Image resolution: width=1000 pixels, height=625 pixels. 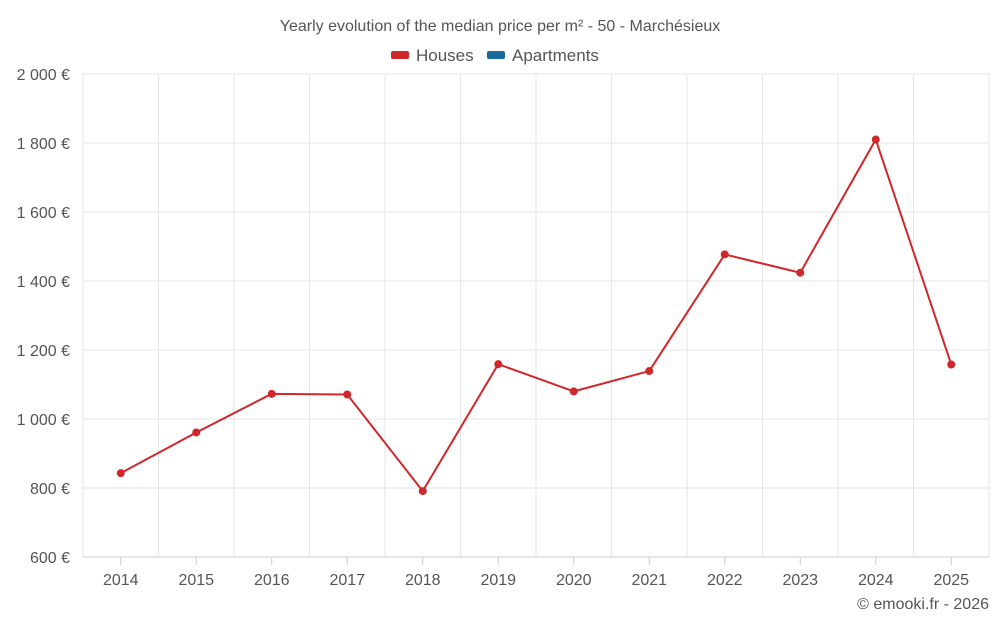 What do you see at coordinates (725, 580) in the screenshot?
I see `x-tick-label: 2022` at bounding box center [725, 580].